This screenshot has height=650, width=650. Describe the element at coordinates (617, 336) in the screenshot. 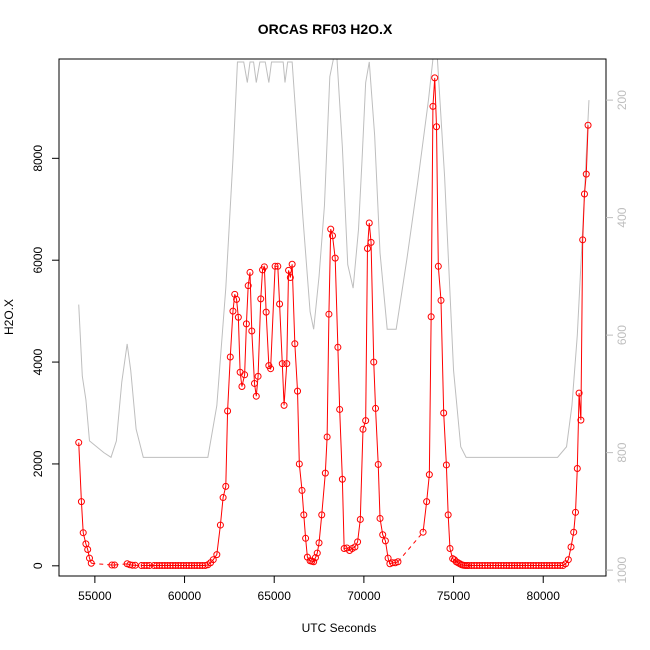

I see `right-axis: 200 400 600 800 1000` at that location.